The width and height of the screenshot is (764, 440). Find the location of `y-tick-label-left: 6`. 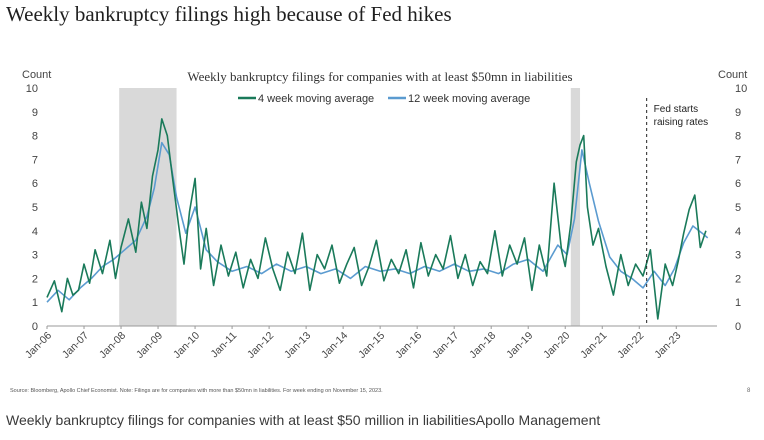

y-tick-label-left: 6 is located at coordinates (35, 184).